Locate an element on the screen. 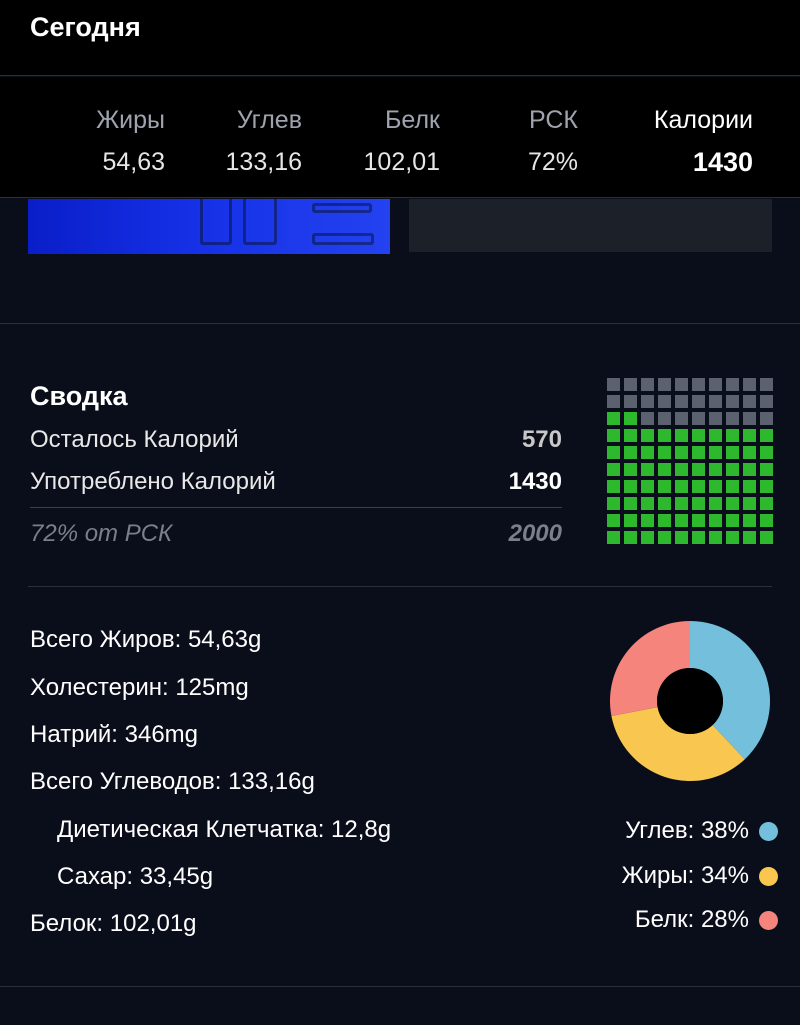  legend-fat-dot is located at coordinates (768, 876).